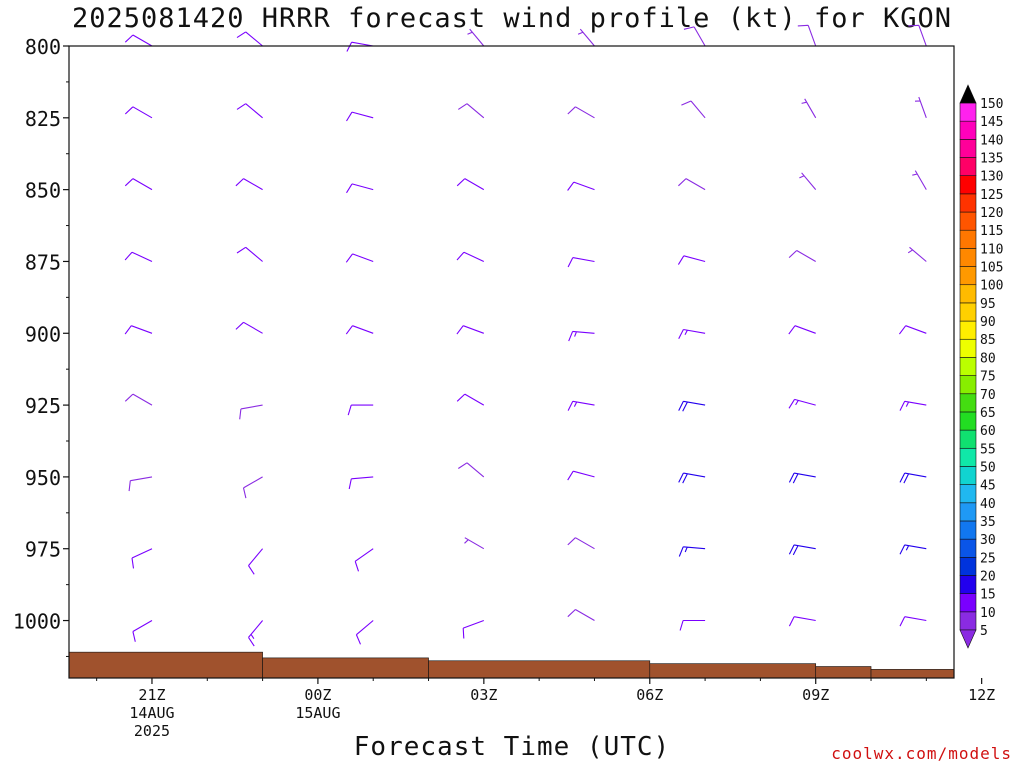  What do you see at coordinates (988, 540) in the screenshot?
I see `colorbar-label: 30` at bounding box center [988, 540].